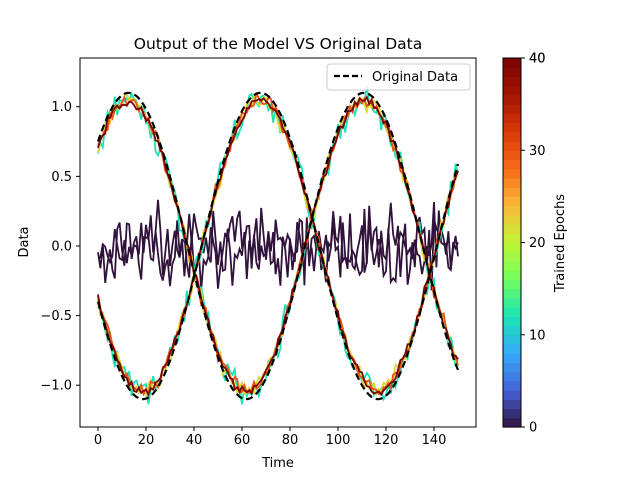 The width and height of the screenshot is (640, 480). I want to click on colorbar-tick-label: 0, so click(533, 428).